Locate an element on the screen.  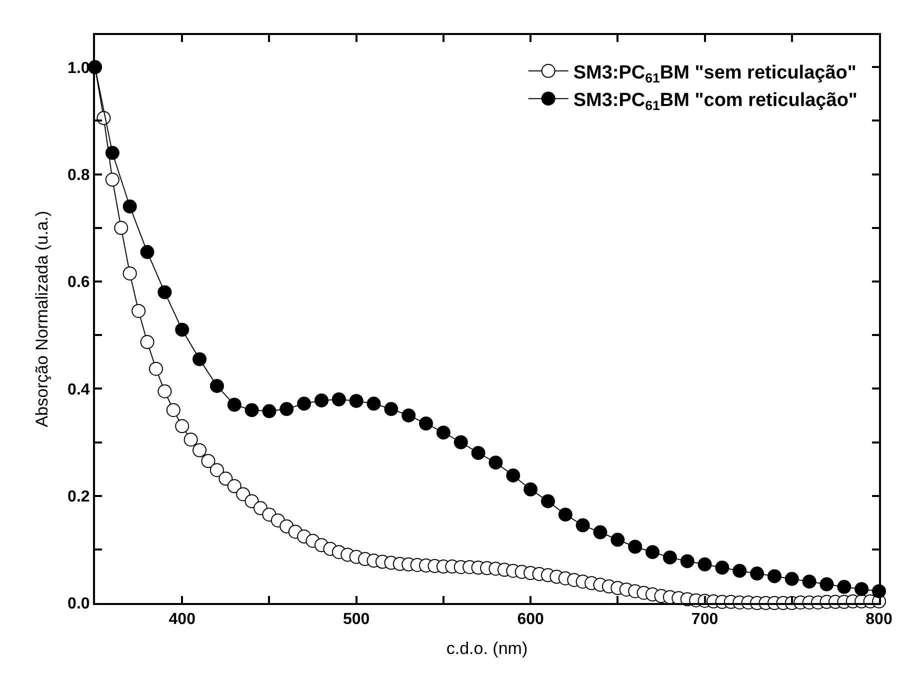
y-tick-label: 0.4 is located at coordinates (79, 389).